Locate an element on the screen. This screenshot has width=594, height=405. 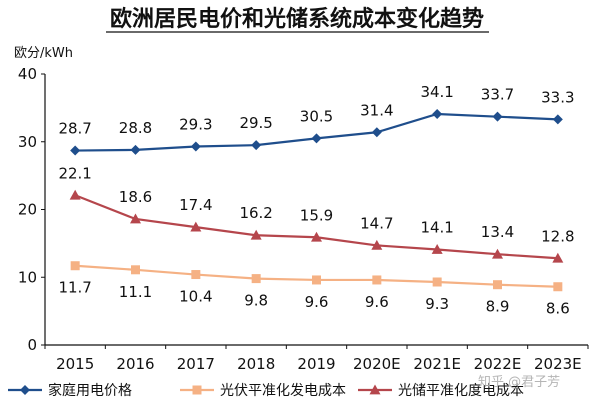
data-label: 34.1 is located at coordinates (436, 92).